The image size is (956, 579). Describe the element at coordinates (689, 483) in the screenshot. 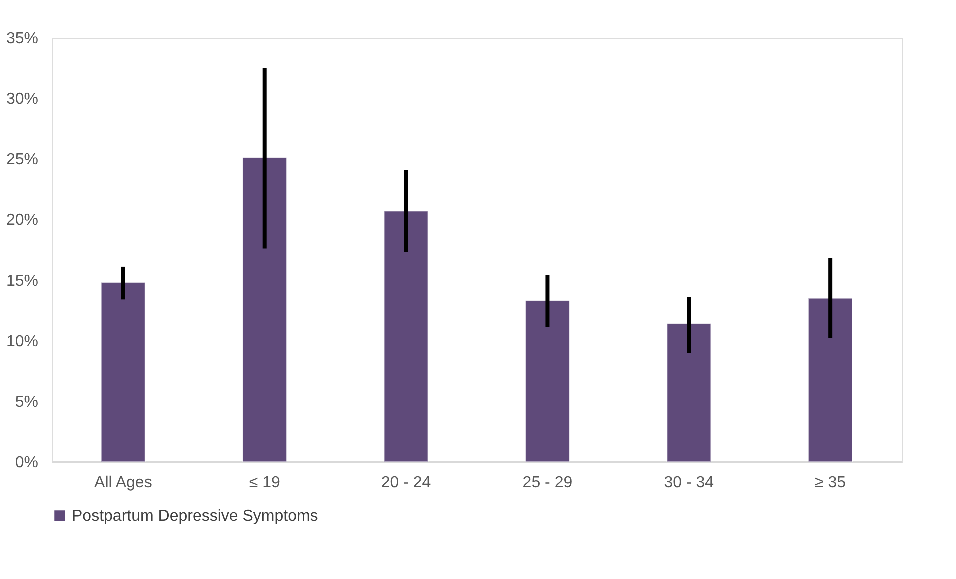

I see `x-tick-label: 30 - 34` at that location.